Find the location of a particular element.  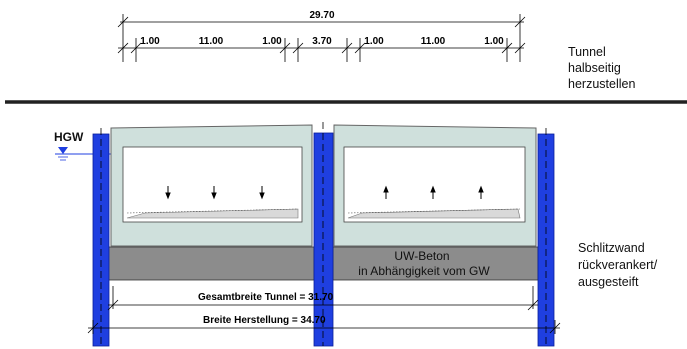

uw-beton-label: UW-Beton is located at coordinates (421, 256).